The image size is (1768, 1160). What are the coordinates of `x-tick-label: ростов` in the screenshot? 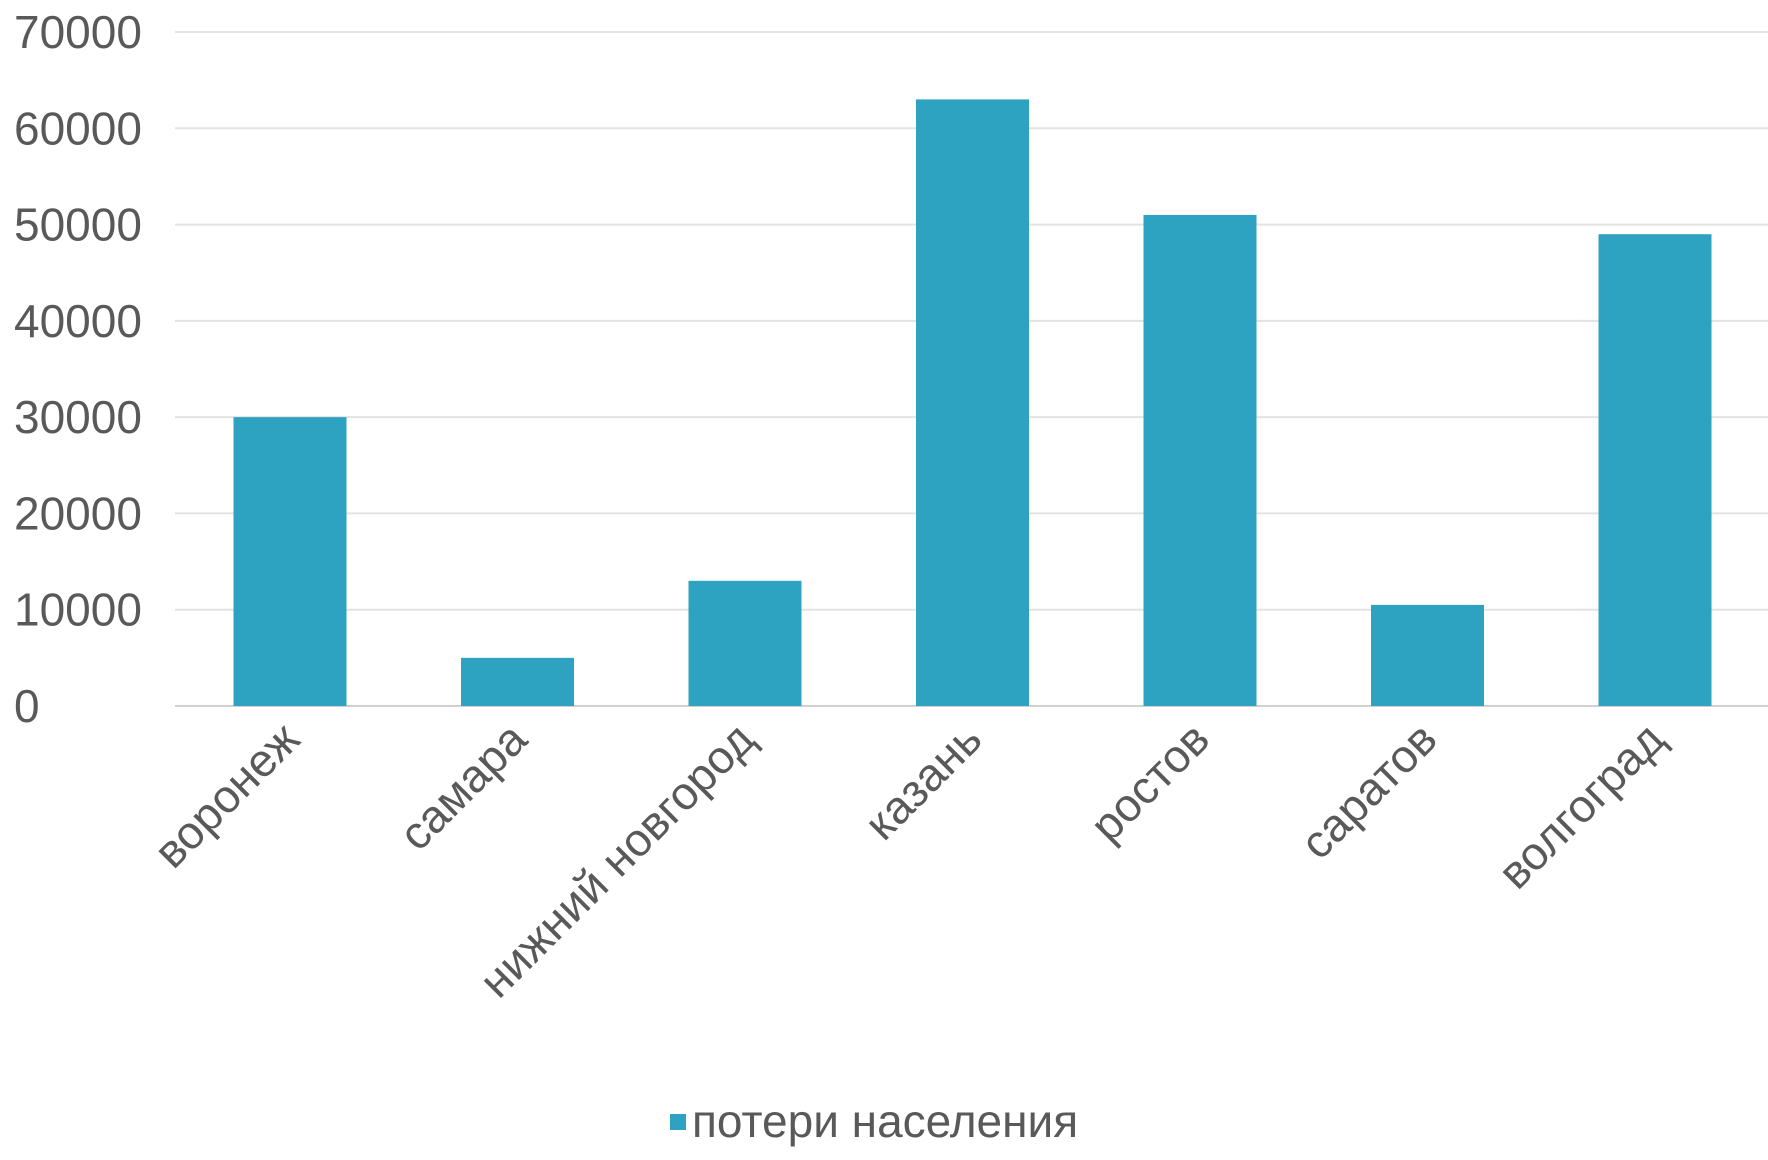 It's located at (1149, 781).